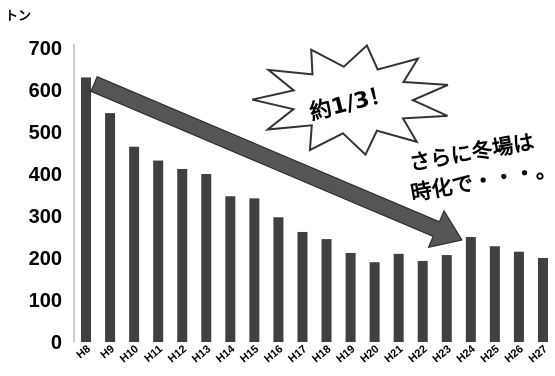  What do you see at coordinates (481, 168) in the screenshot?
I see `note-text: さらに冬場は 時化で・・・。` at bounding box center [481, 168].